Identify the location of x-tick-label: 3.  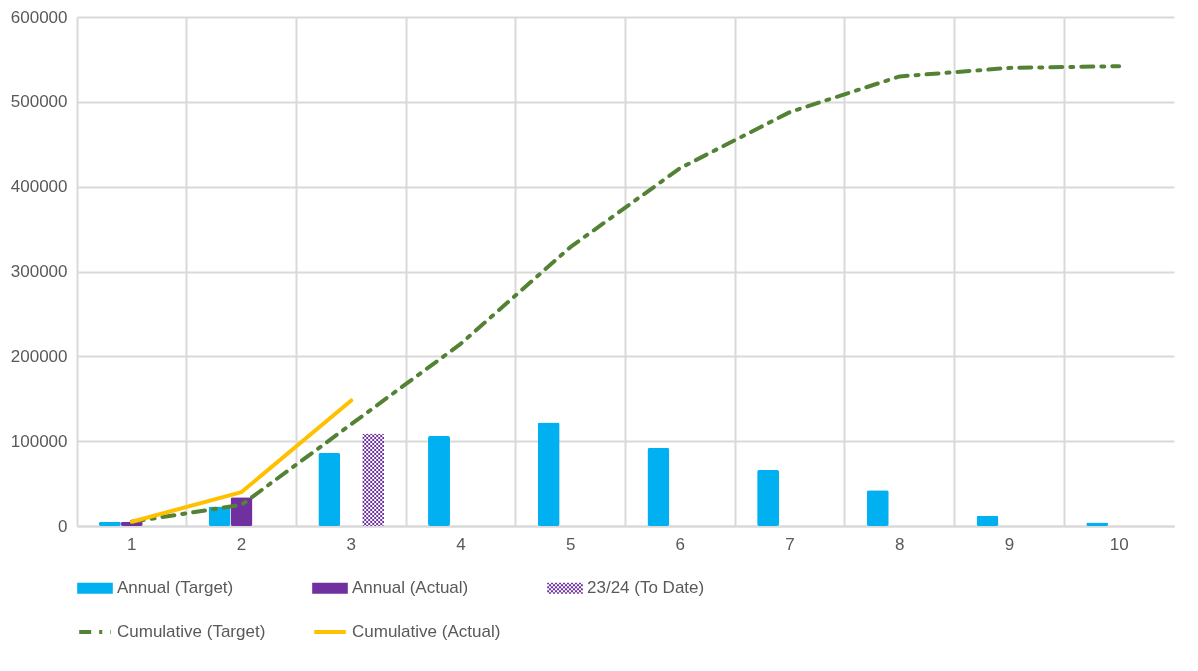
(351, 544).